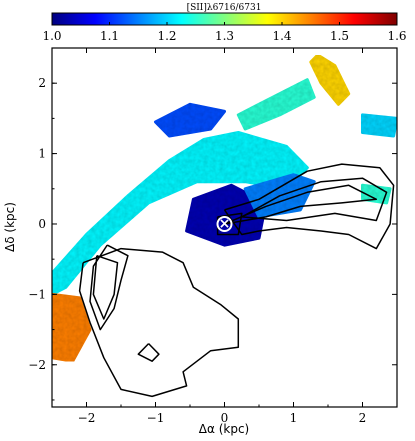 This screenshot has height=441, width=415. I want to click on colorbar-tick-label: 1.5, so click(339, 36).